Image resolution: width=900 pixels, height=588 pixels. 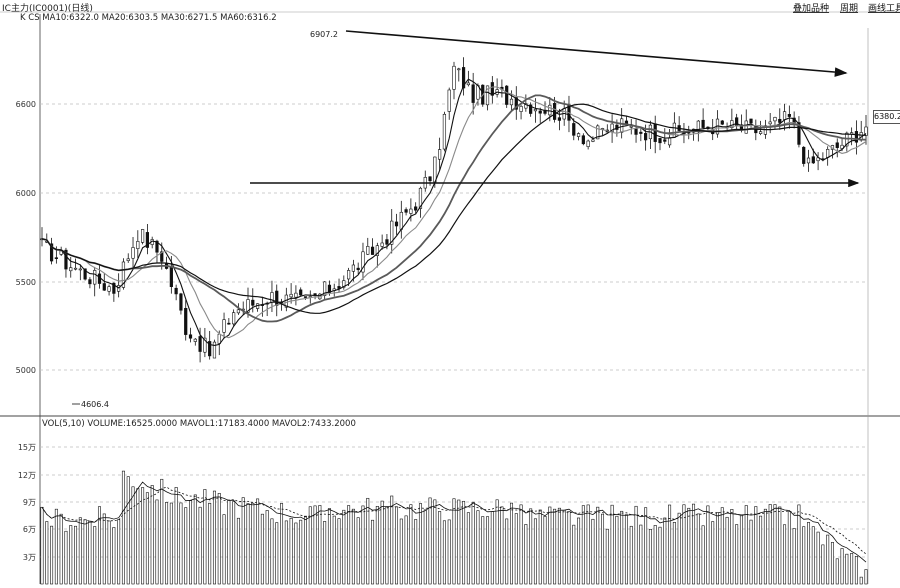 What do you see at coordinates (886, 117) in the screenshot?
I see `last-price-label: 6380.2` at bounding box center [886, 117].